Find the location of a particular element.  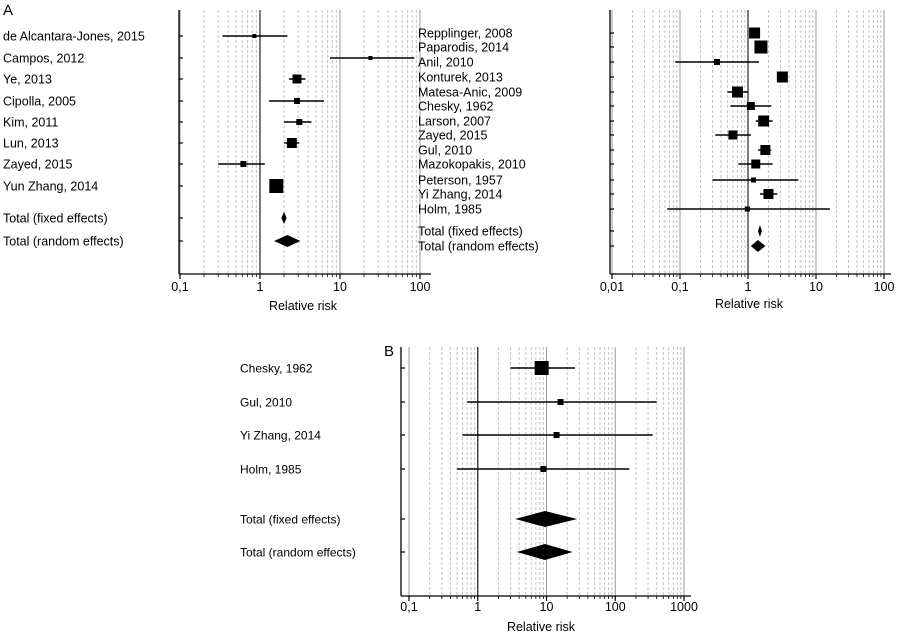

point-estimate-repplinger-2008 is located at coordinates (755, 33).